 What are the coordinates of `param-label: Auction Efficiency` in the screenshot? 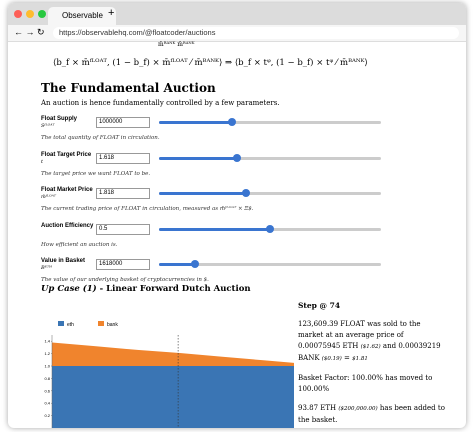 It's located at (67, 225).